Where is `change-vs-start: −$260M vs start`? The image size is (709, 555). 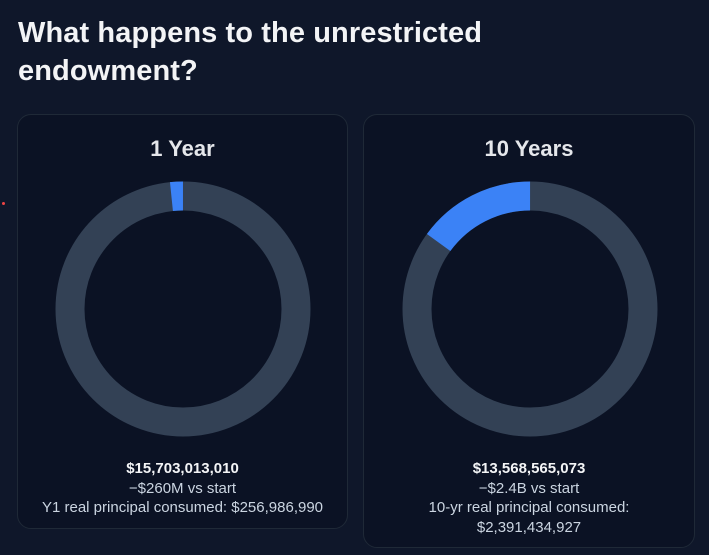 change-vs-start: −$260M vs start is located at coordinates (182, 488).